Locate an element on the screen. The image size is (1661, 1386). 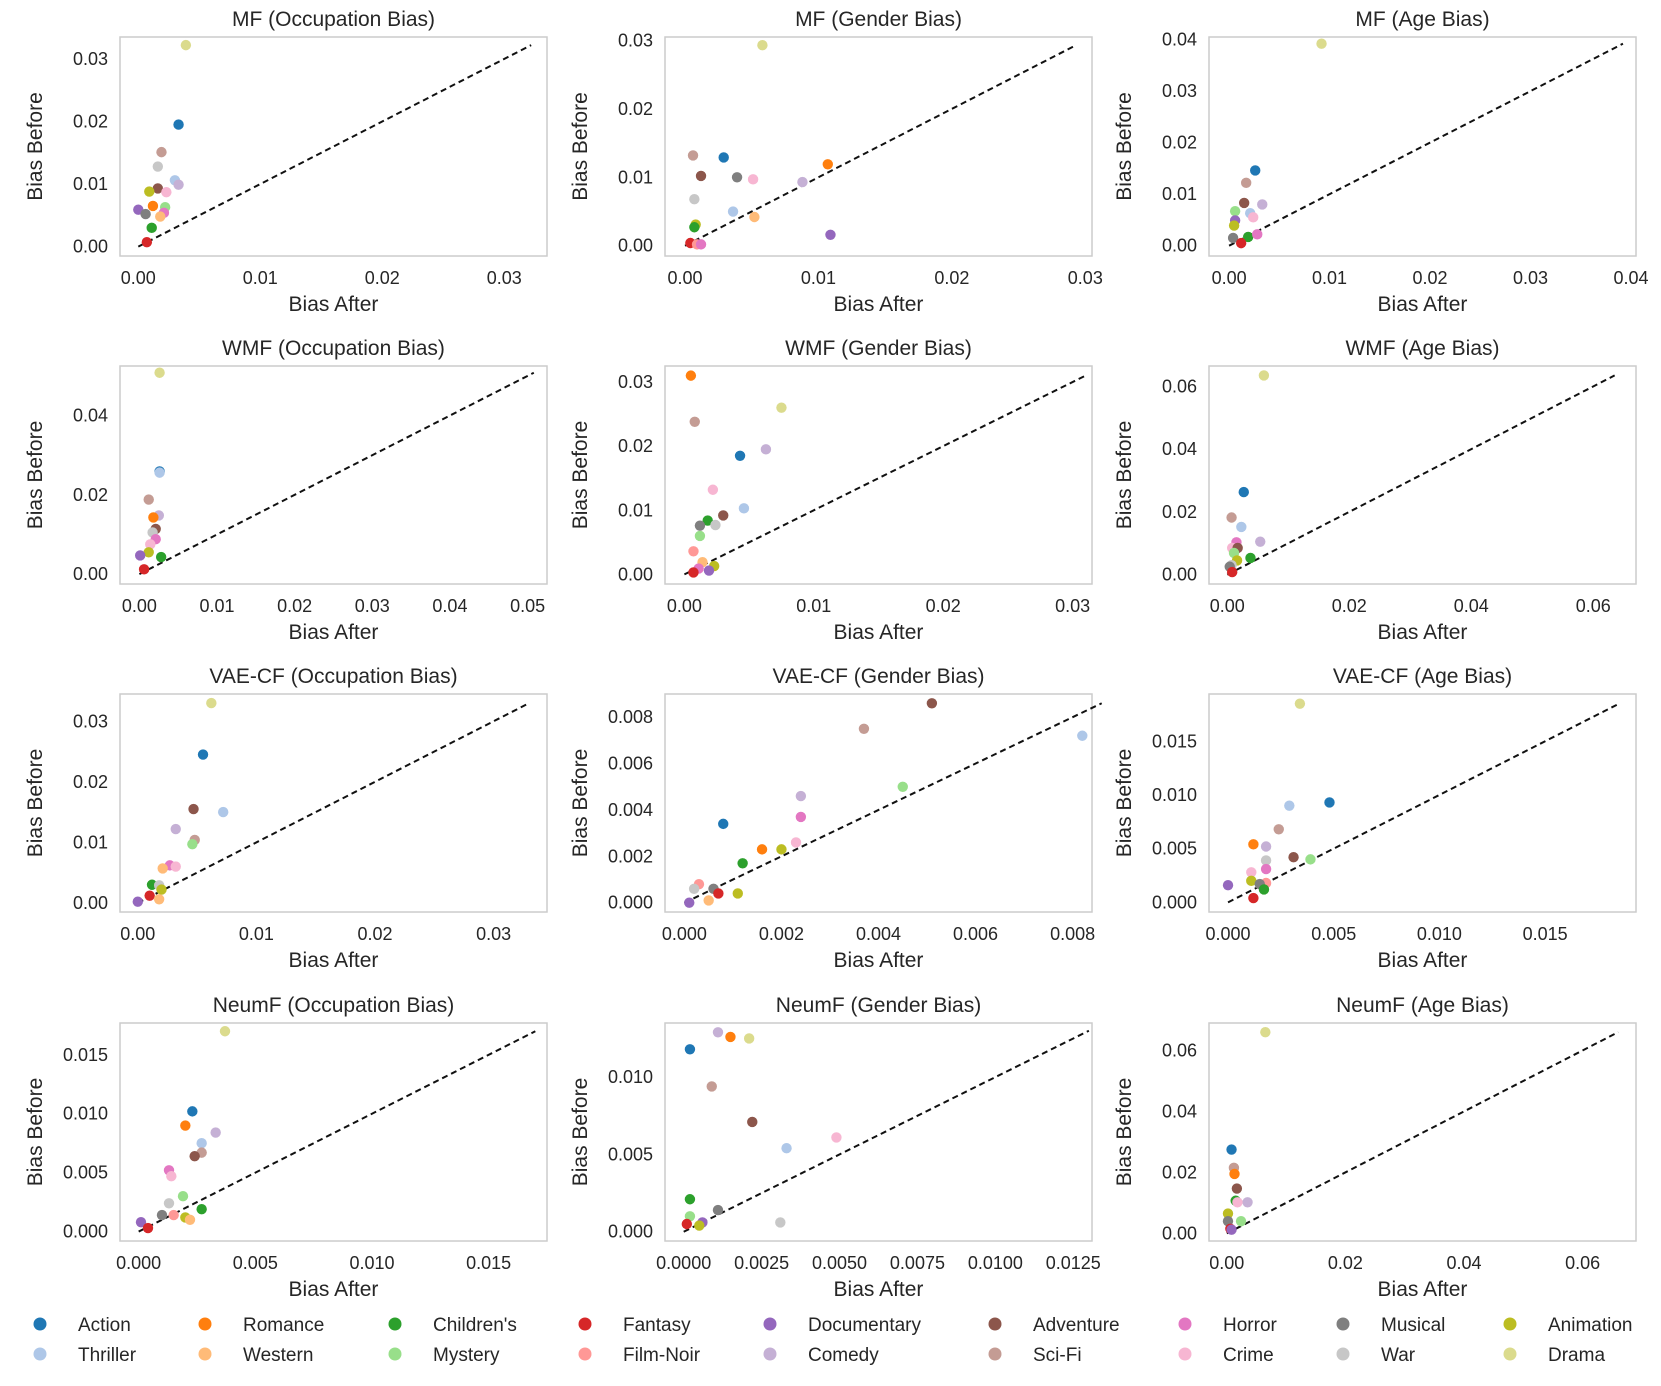
x-tick-label: 0.01 is located at coordinates (260, 278).